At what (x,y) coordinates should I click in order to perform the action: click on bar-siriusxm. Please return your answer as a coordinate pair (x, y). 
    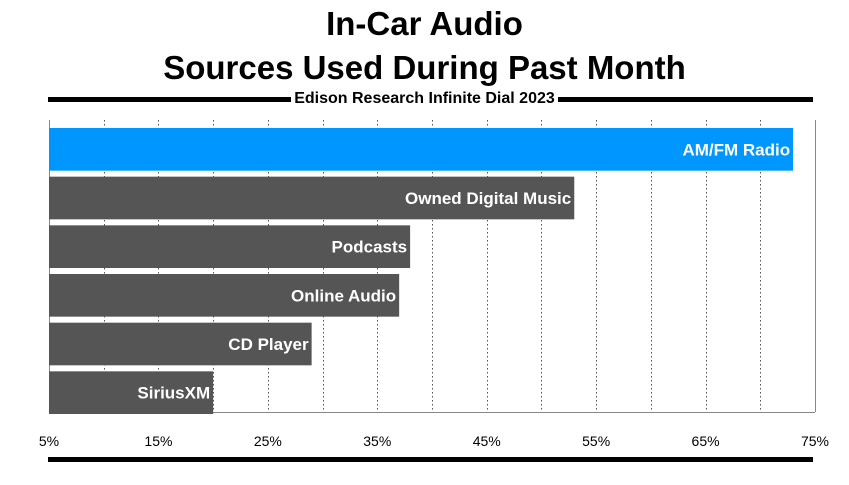
    Looking at the image, I should click on (131, 392).